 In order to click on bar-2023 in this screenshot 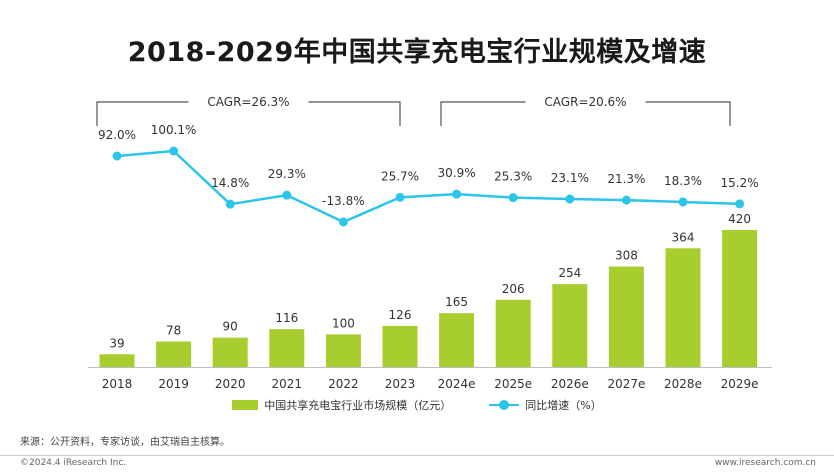, I will do `click(400, 346)`.